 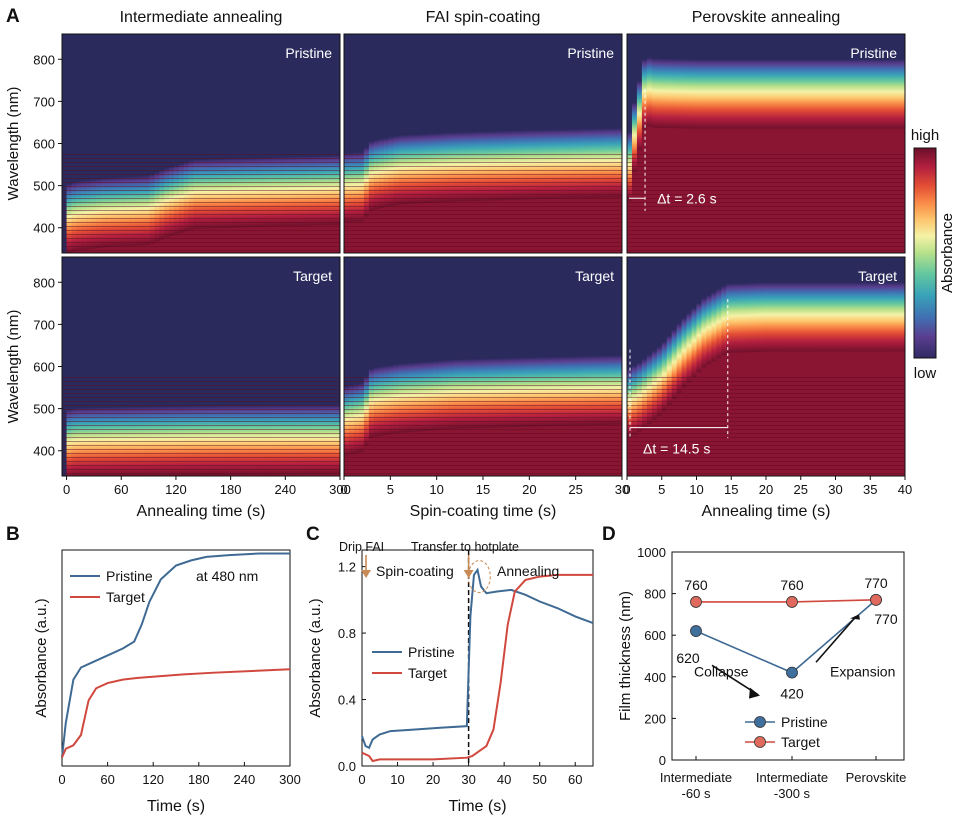 What do you see at coordinates (696, 631) in the screenshot?
I see `marker-d-pristine` at bounding box center [696, 631].